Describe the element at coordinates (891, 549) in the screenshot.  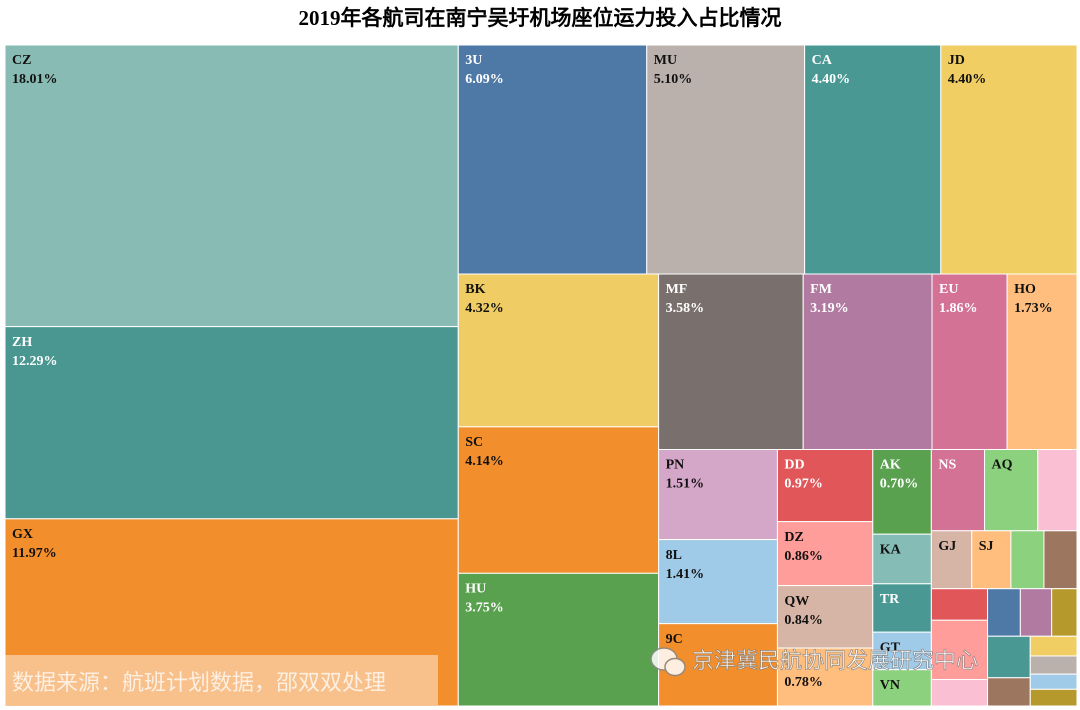
I see `tile-name: KA` at that location.